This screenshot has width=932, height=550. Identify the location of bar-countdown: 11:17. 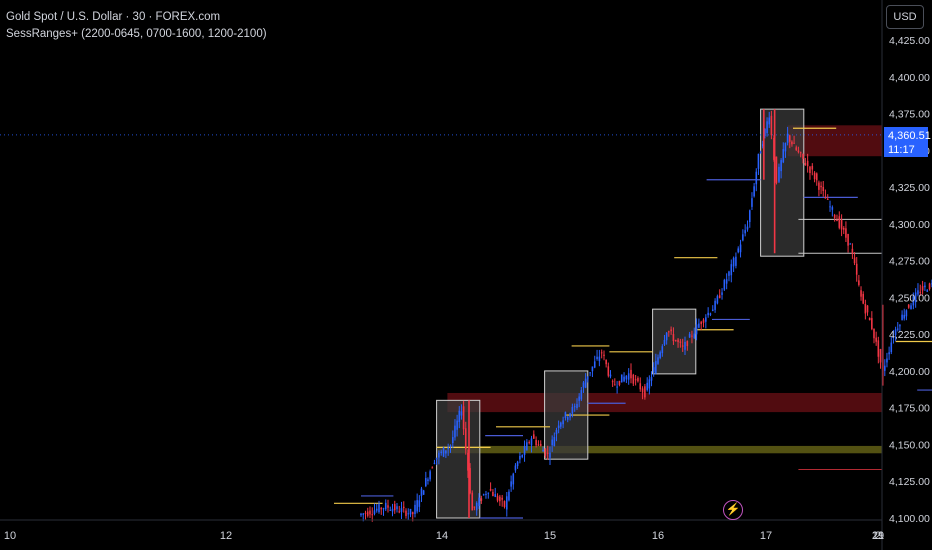
(901, 150).